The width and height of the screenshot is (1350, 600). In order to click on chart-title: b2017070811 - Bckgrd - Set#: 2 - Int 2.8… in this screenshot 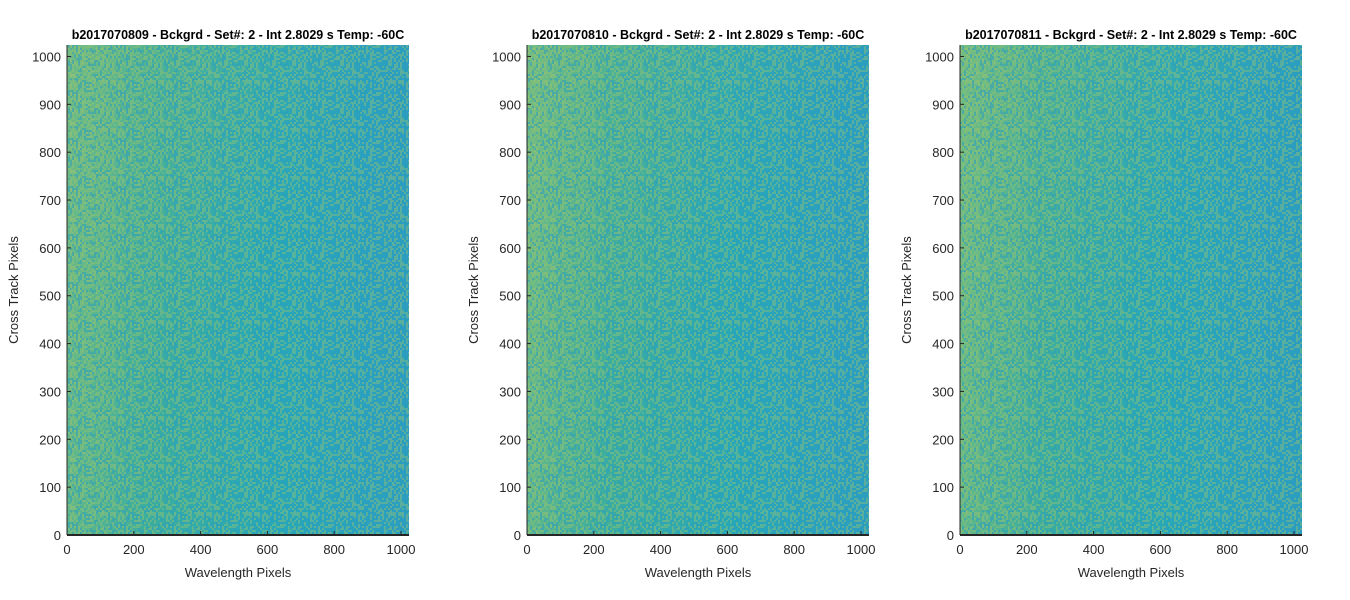, I will do `click(1131, 35)`.